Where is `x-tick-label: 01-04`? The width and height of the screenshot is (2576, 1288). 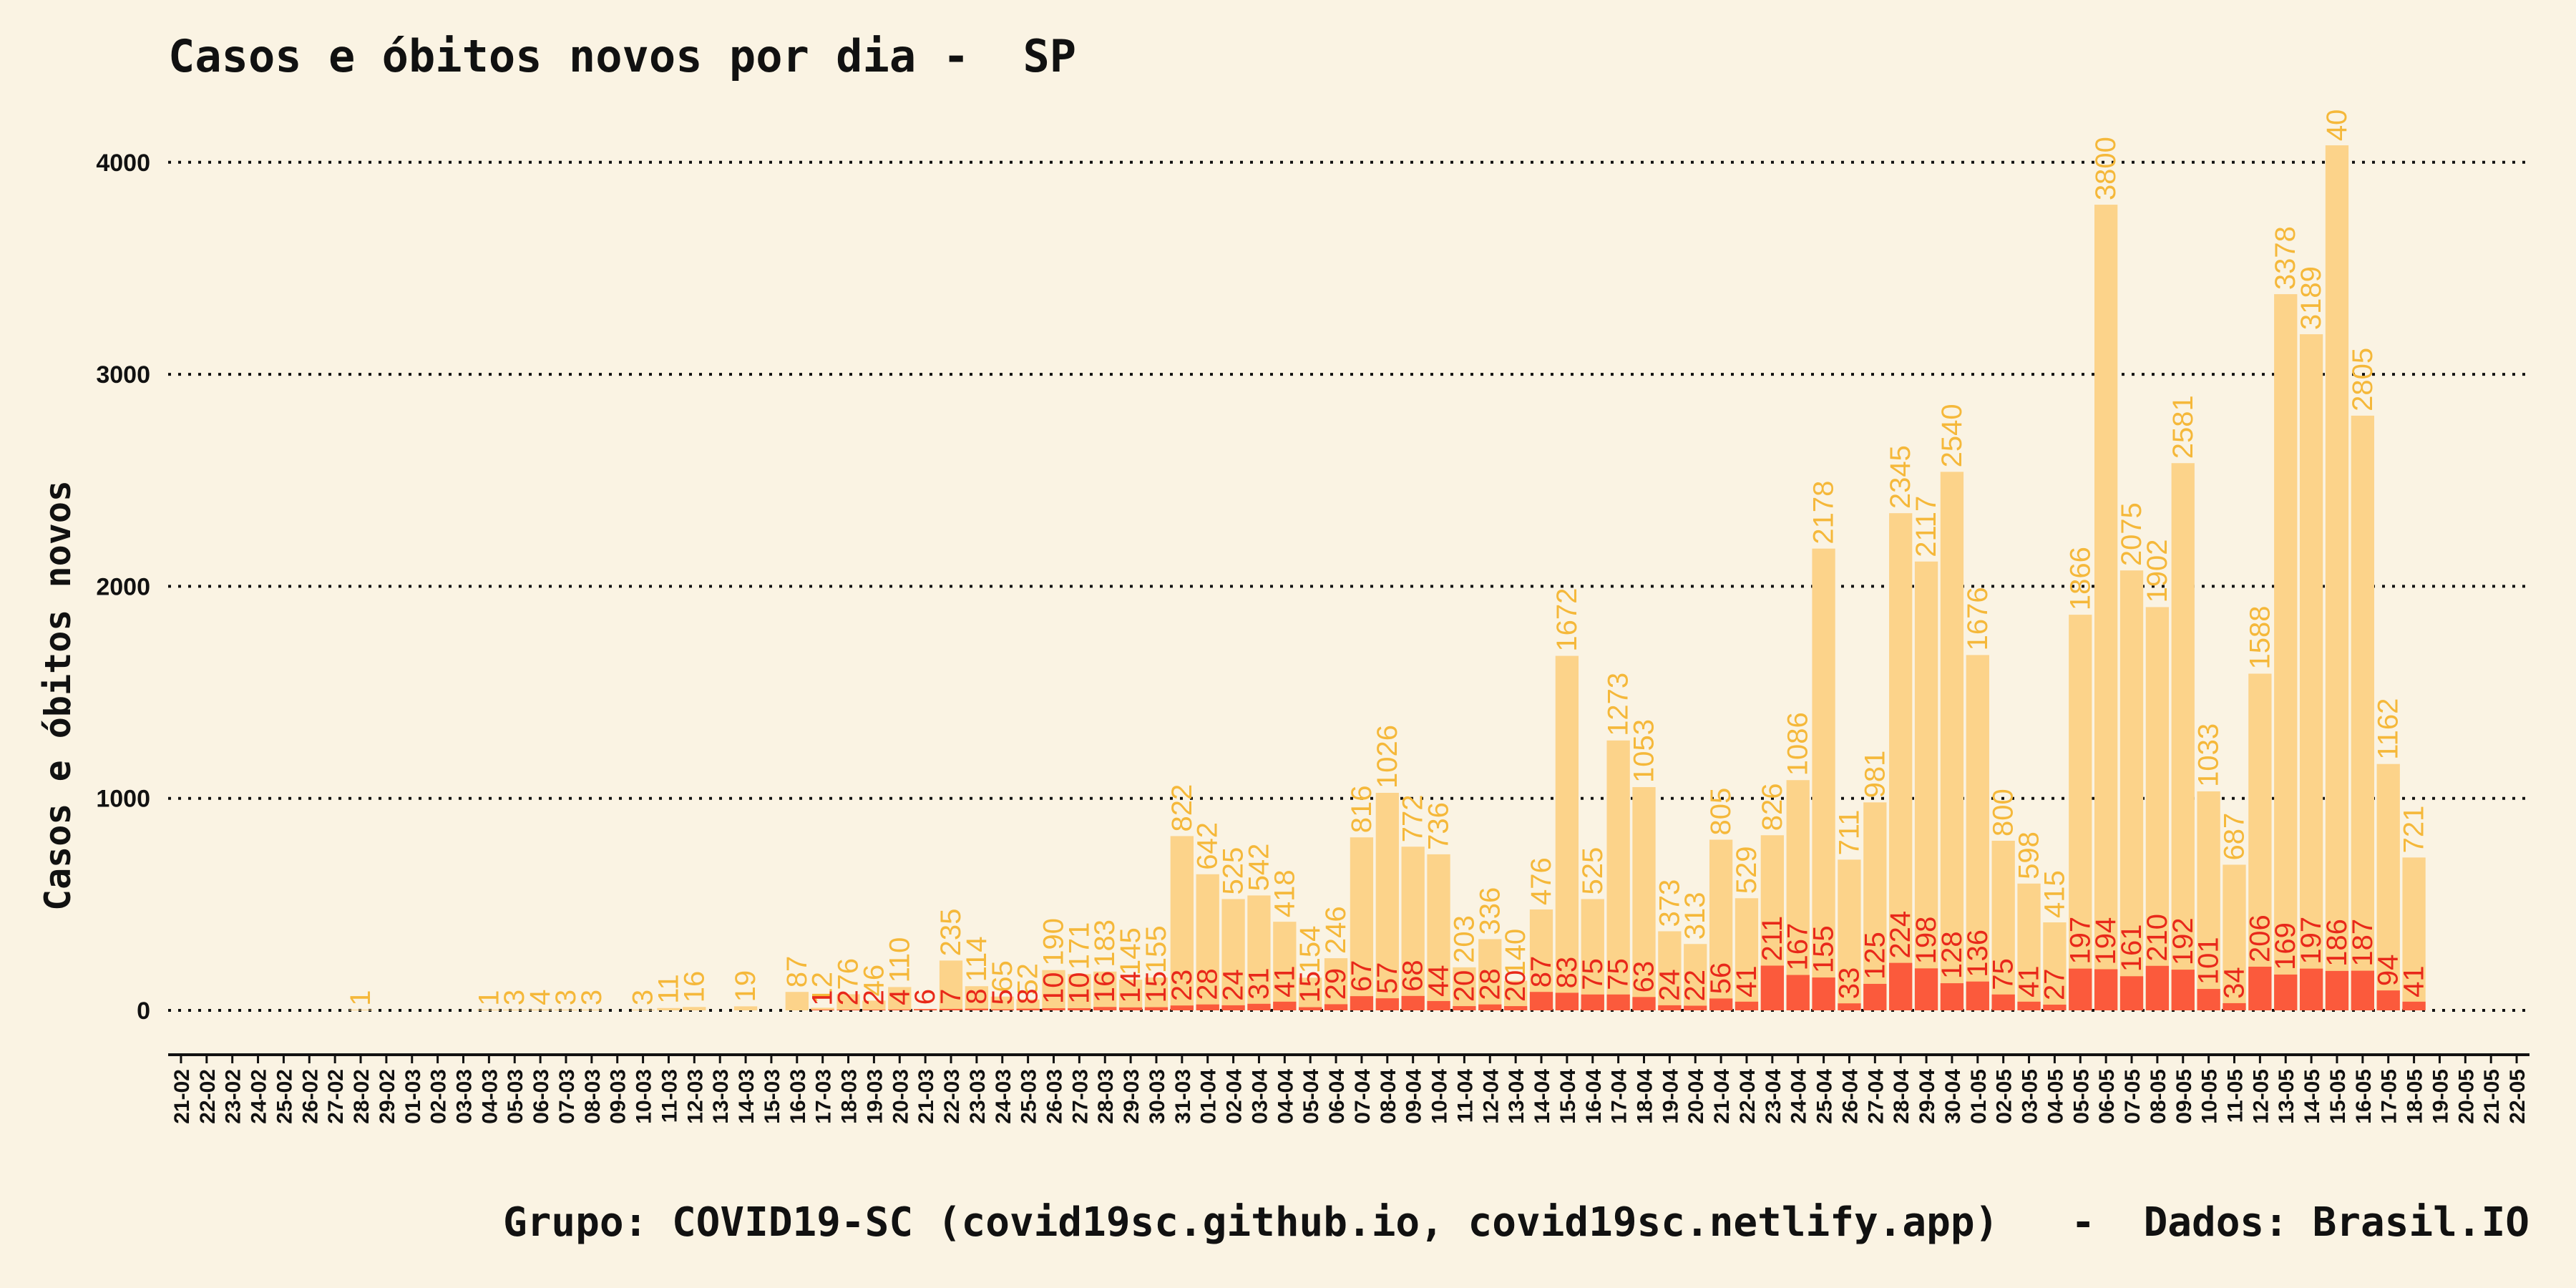 x-tick-label: 01-04 is located at coordinates (1209, 1096).